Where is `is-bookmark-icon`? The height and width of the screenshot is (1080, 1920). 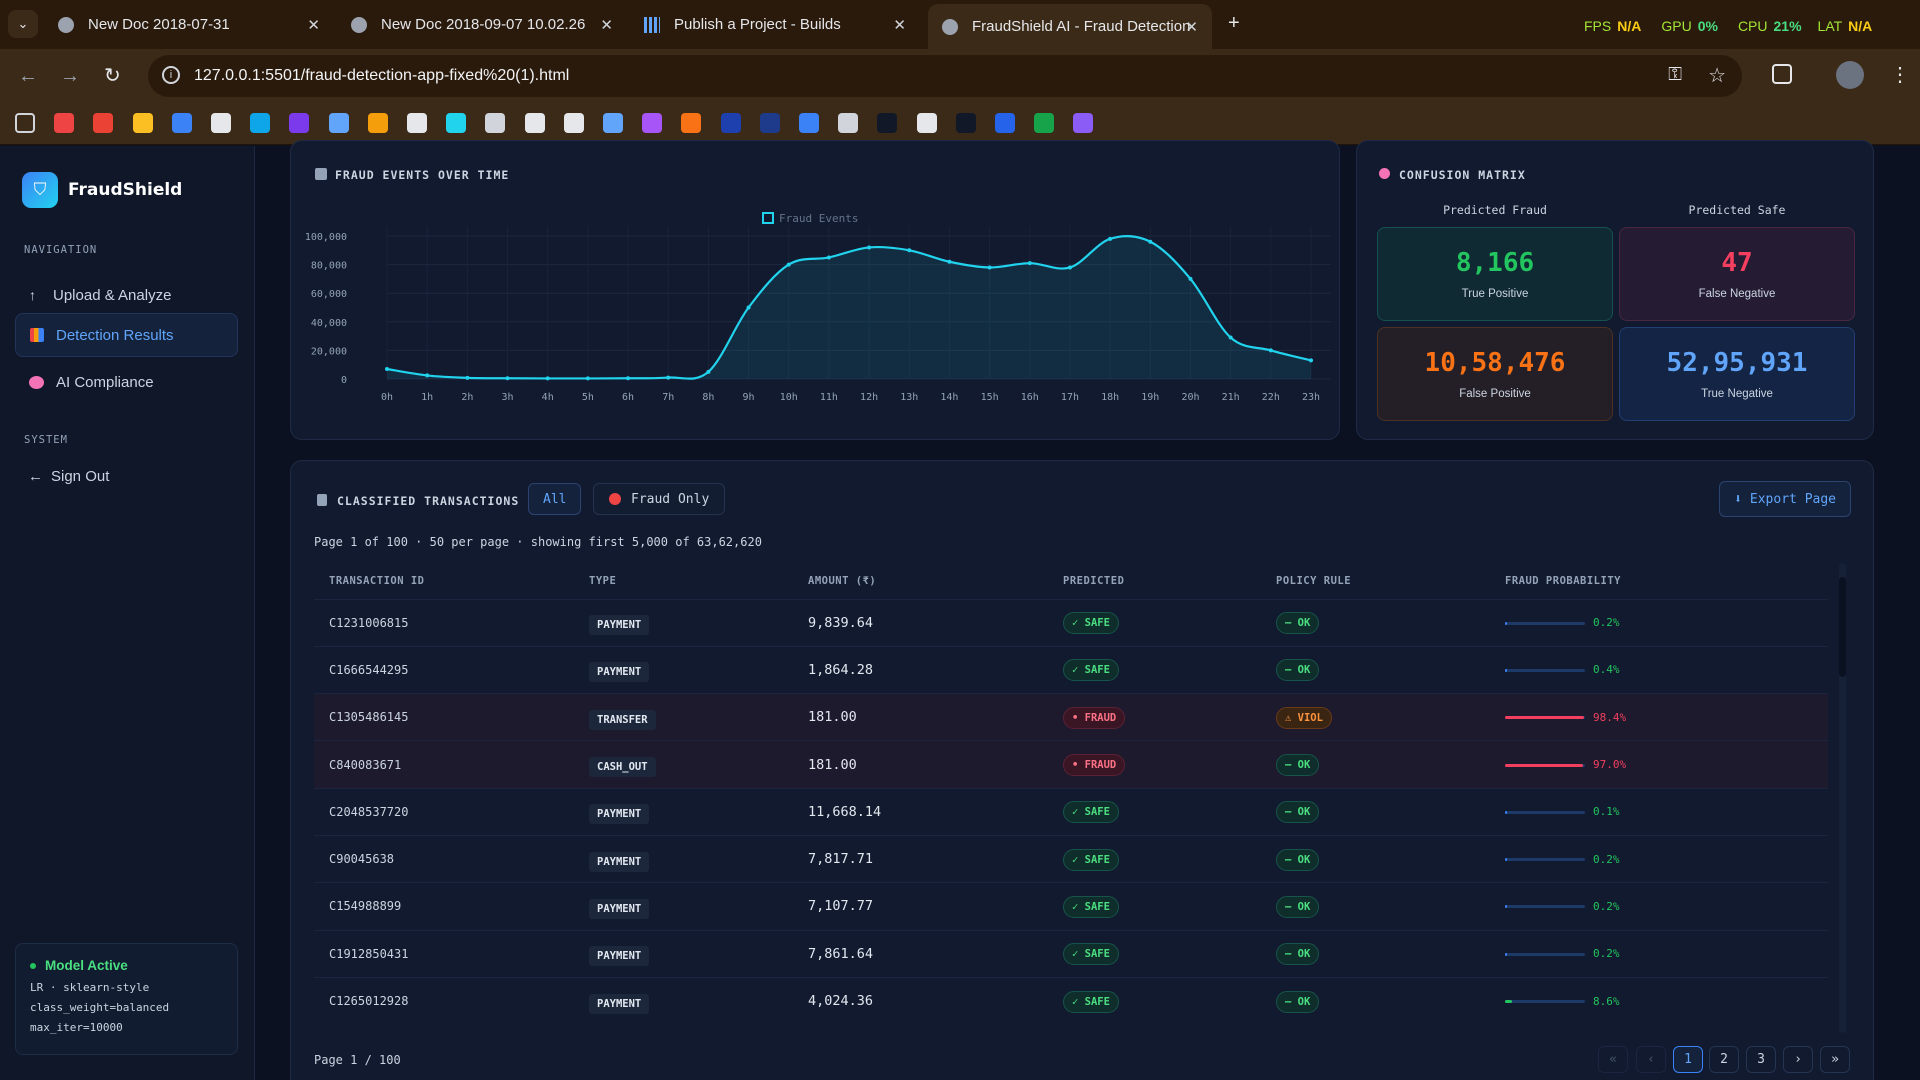
is-bookmark-icon is located at coordinates (260, 123).